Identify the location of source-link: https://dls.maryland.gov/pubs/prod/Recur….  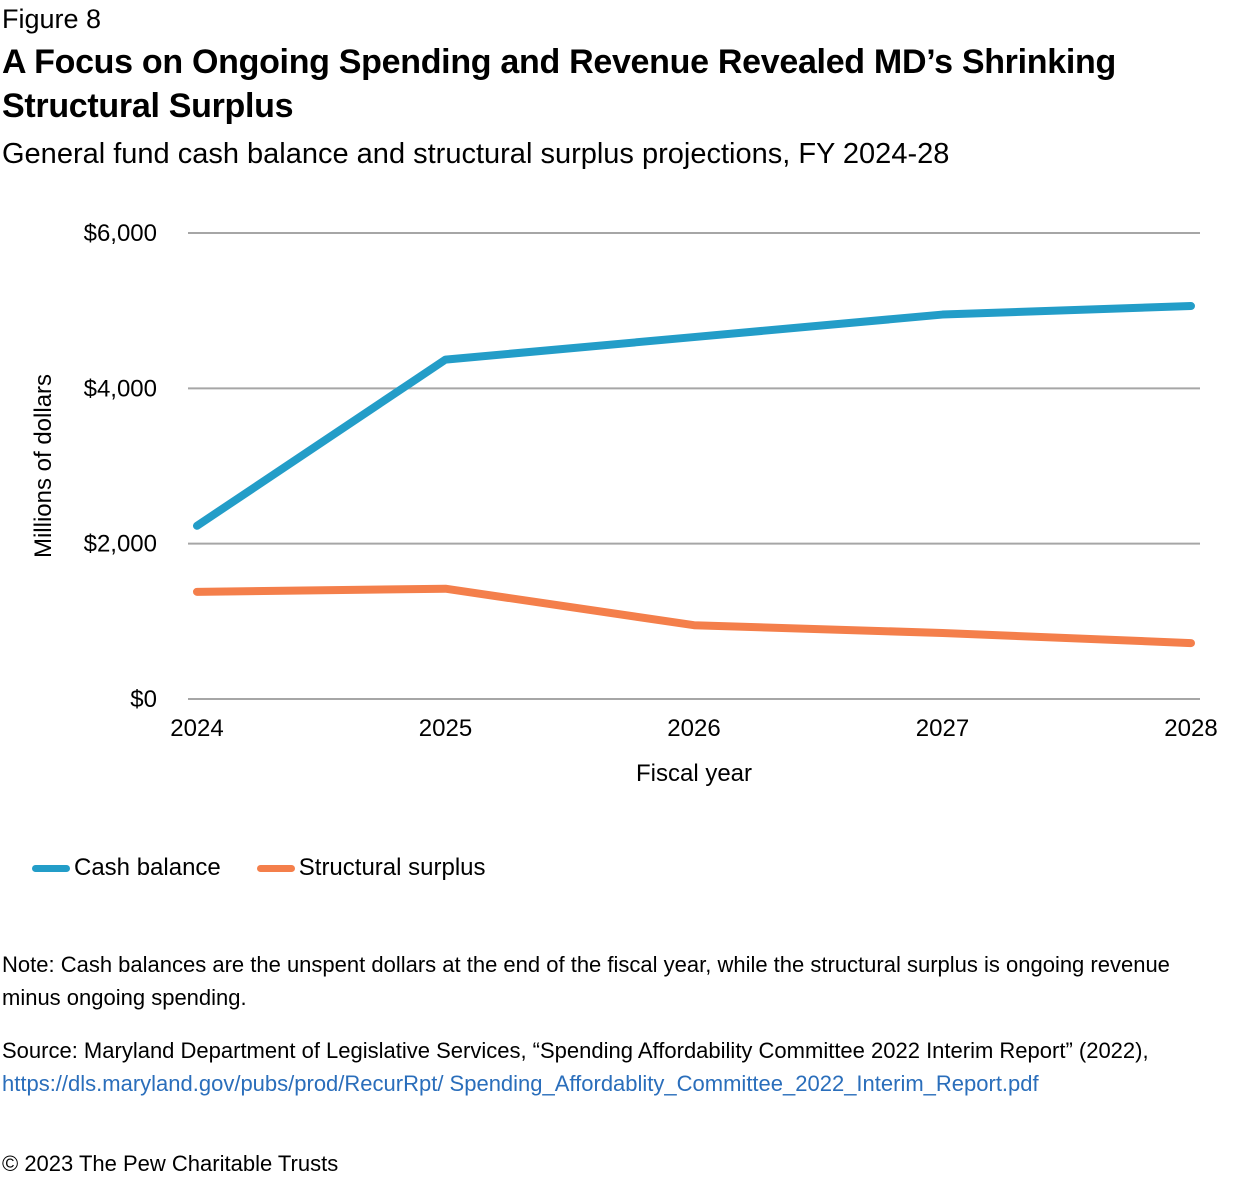
(520, 1083).